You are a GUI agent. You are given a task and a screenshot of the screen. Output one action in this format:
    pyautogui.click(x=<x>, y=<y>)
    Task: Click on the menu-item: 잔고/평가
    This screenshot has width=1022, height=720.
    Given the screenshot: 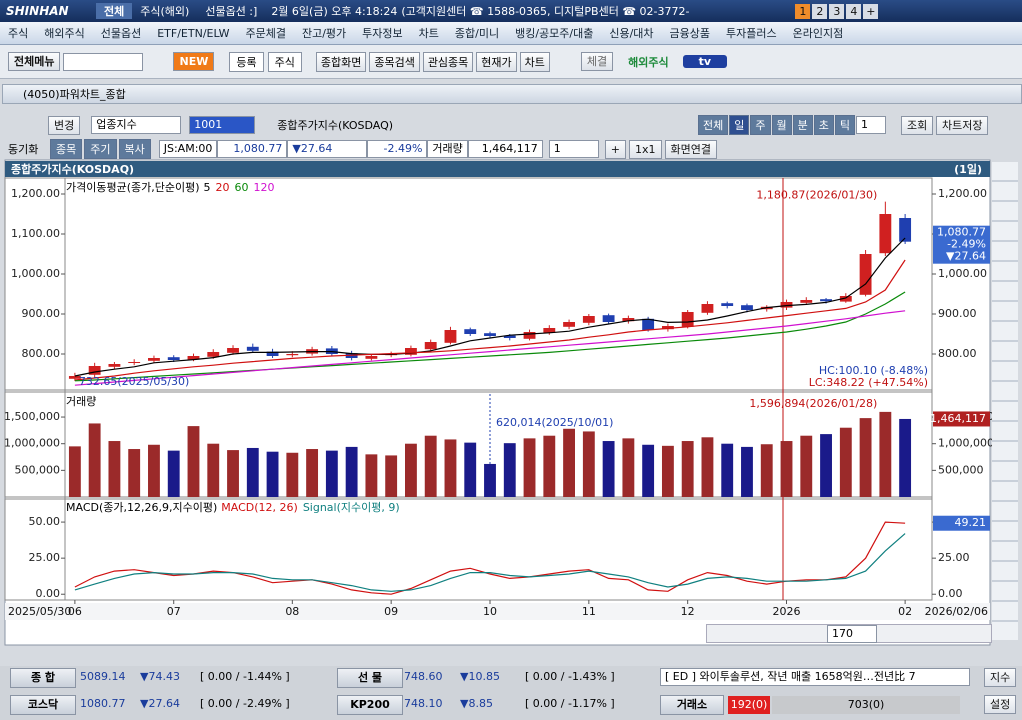 What is the action you would take?
    pyautogui.click(x=324, y=33)
    